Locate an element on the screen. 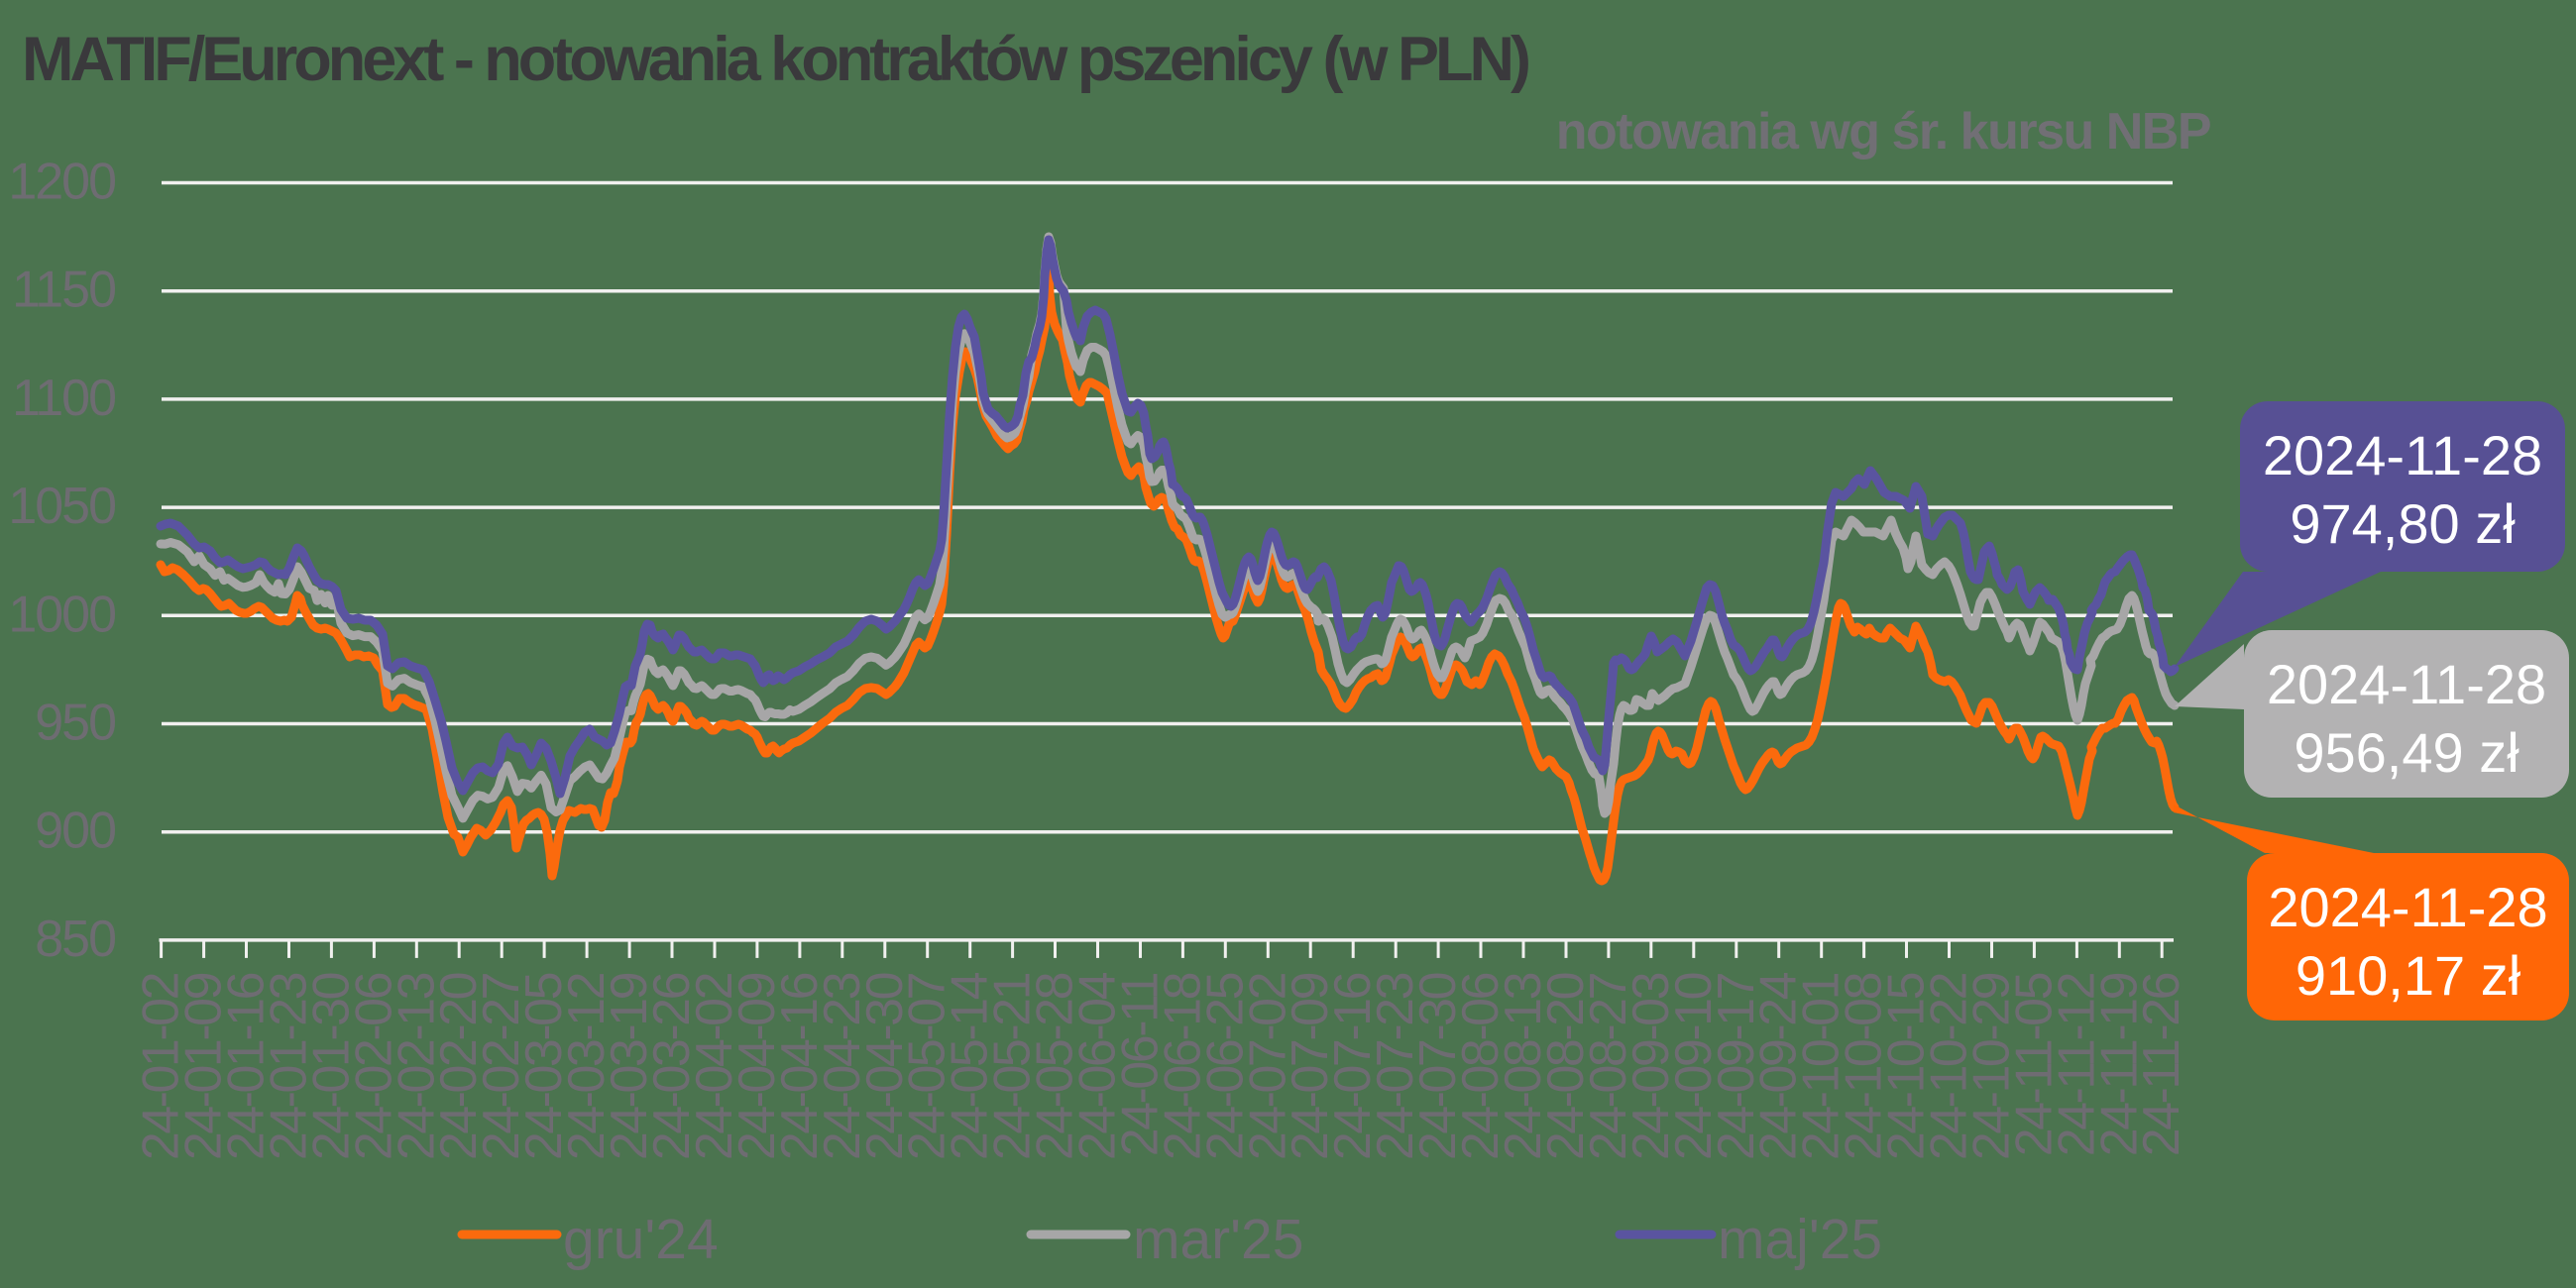 This screenshot has height=1288, width=2576. svg-text: 1050 is located at coordinates (61, 506).